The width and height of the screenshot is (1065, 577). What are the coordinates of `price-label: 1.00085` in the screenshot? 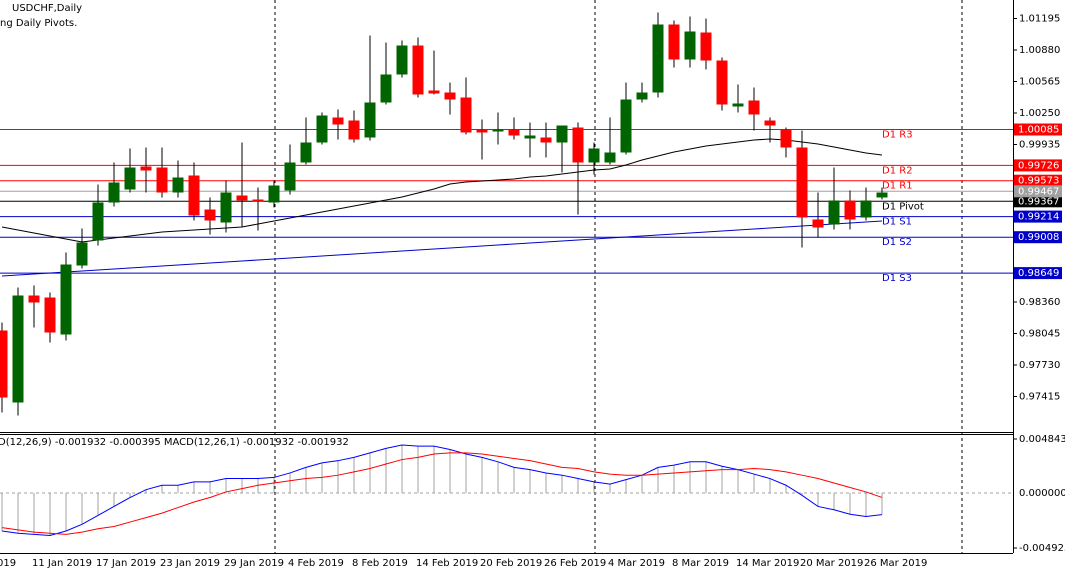 It's located at (1038, 130).